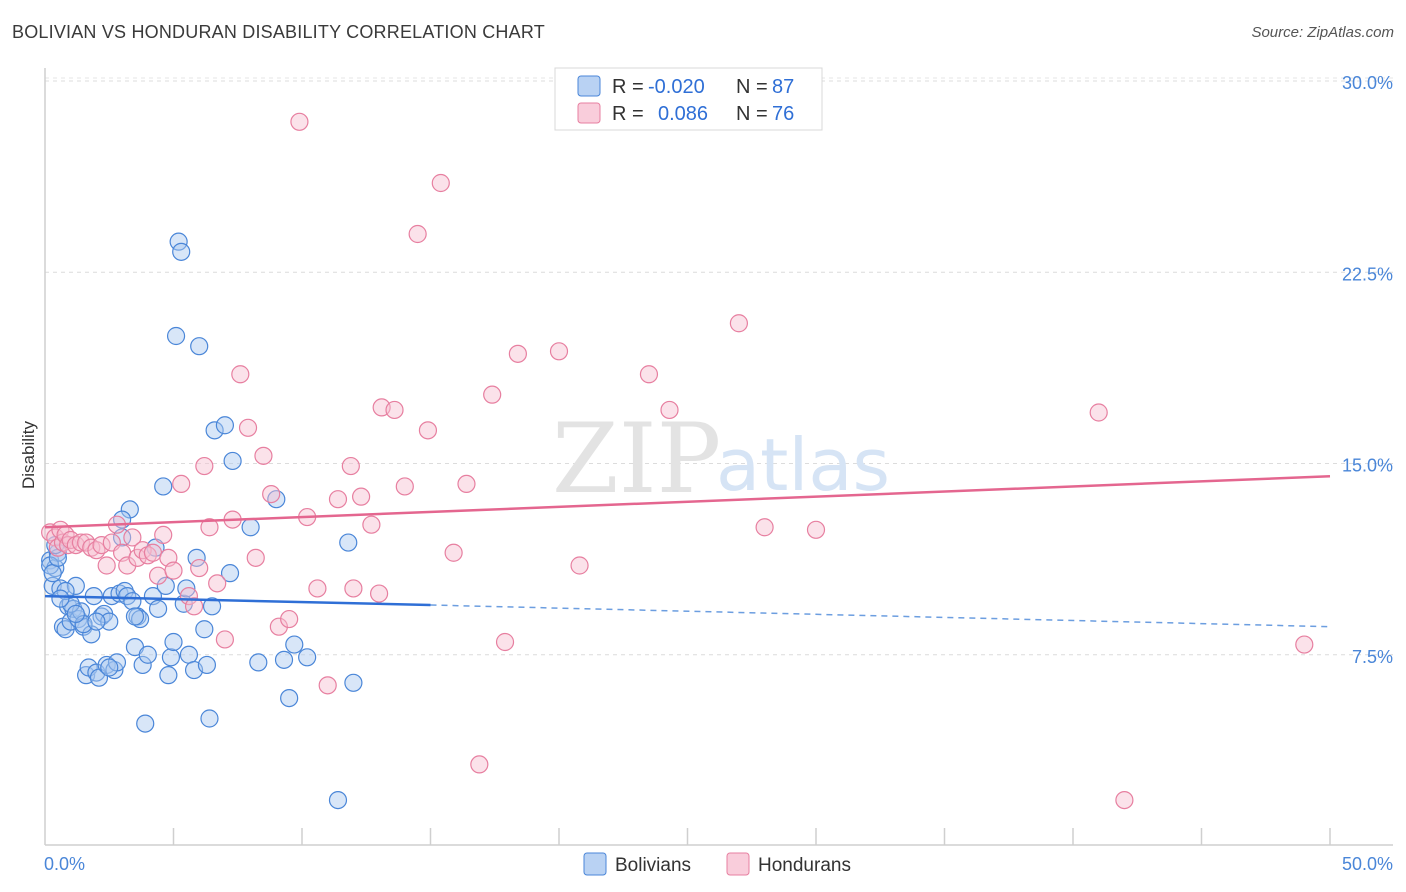 The height and width of the screenshot is (892, 1406). I want to click on watermark-atlas: atlas, so click(803, 465).